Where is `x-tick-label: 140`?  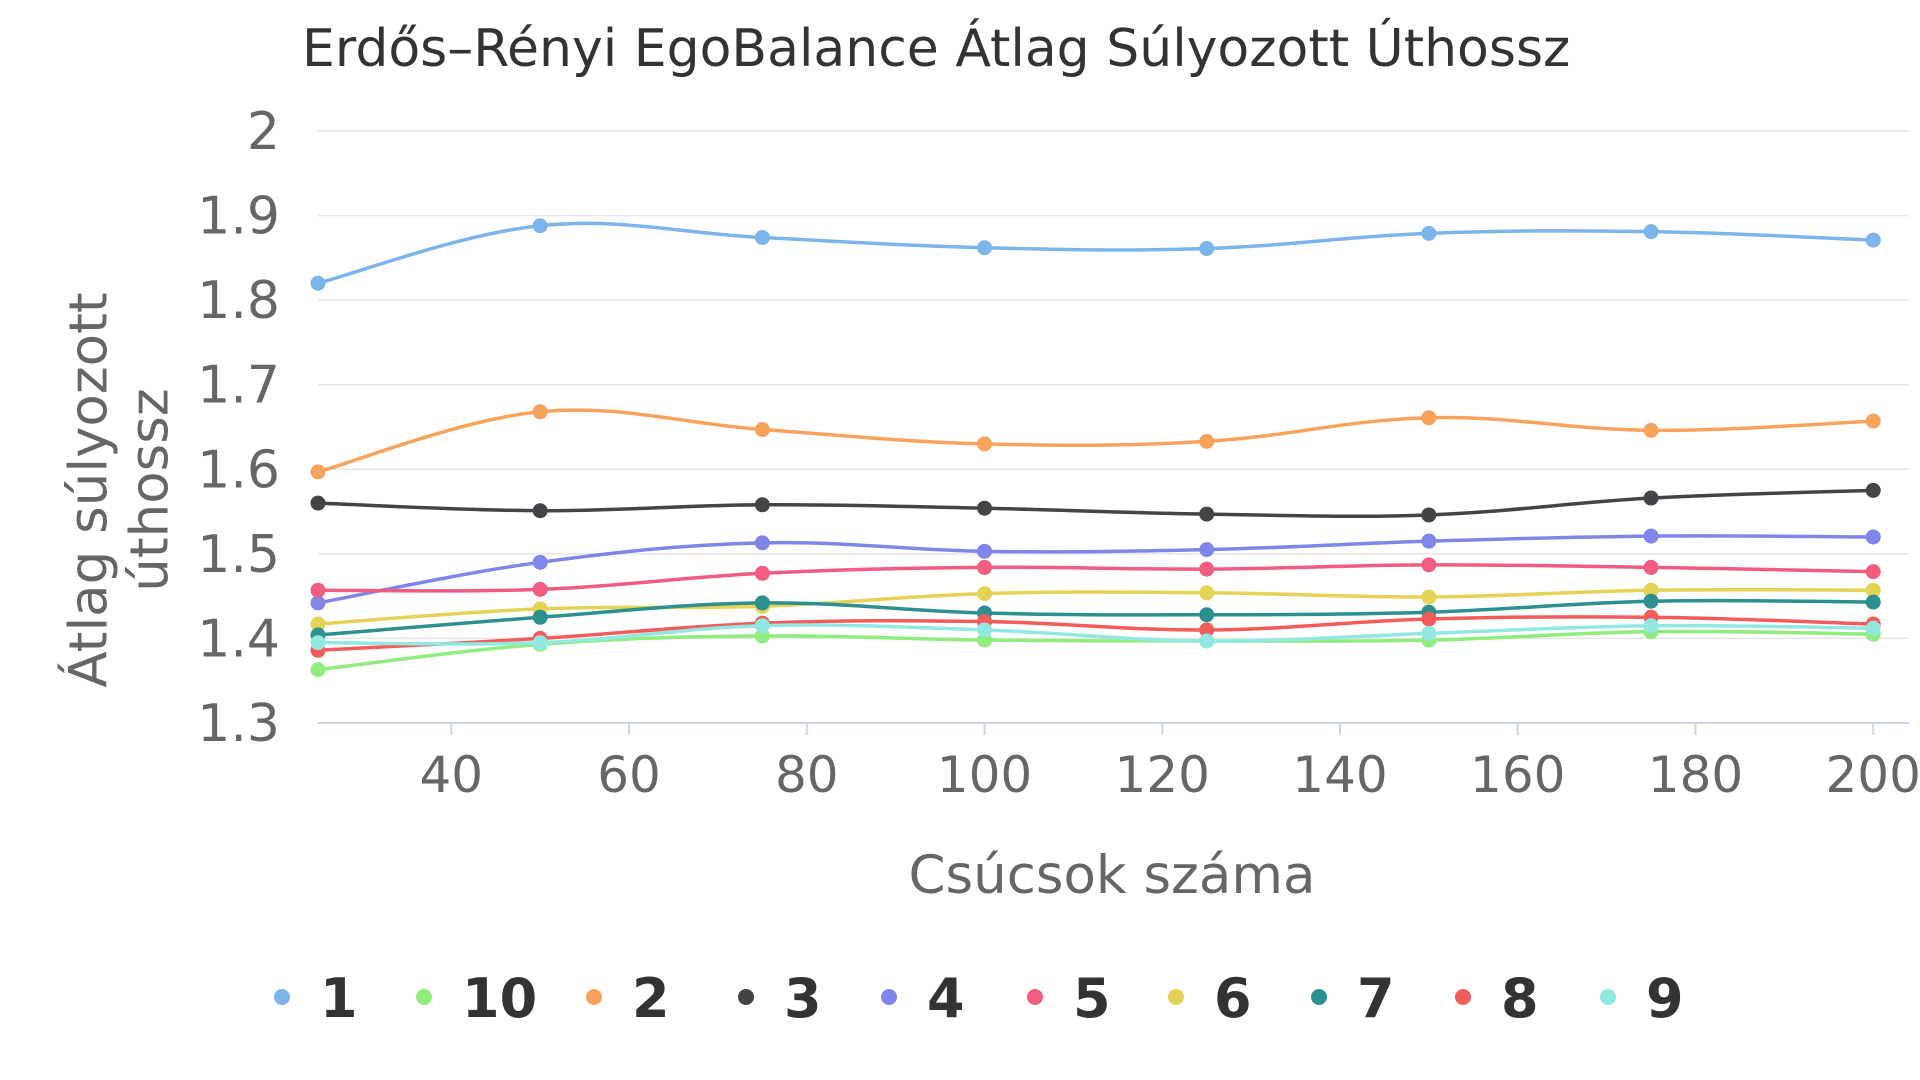
x-tick-label: 140 is located at coordinates (1339, 775).